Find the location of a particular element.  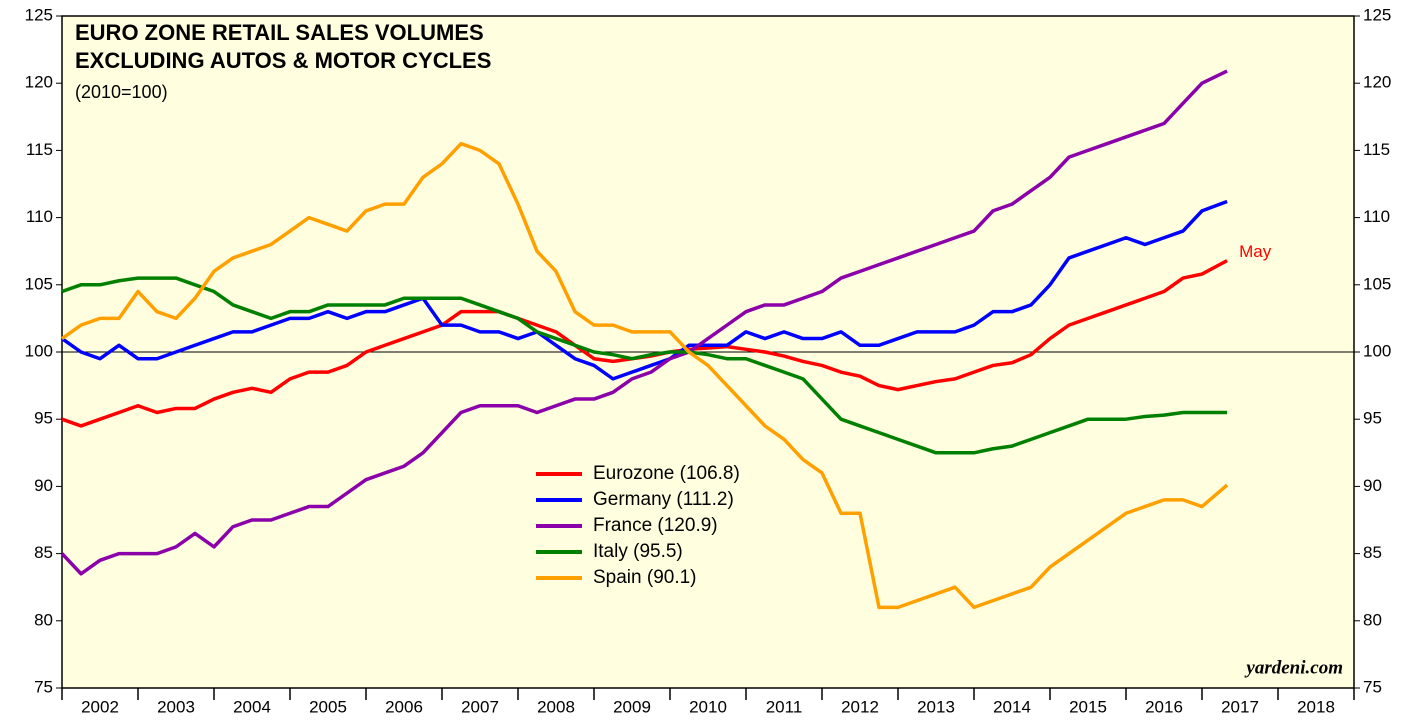

y2-tick-label: 120 is located at coordinates (1377, 82).